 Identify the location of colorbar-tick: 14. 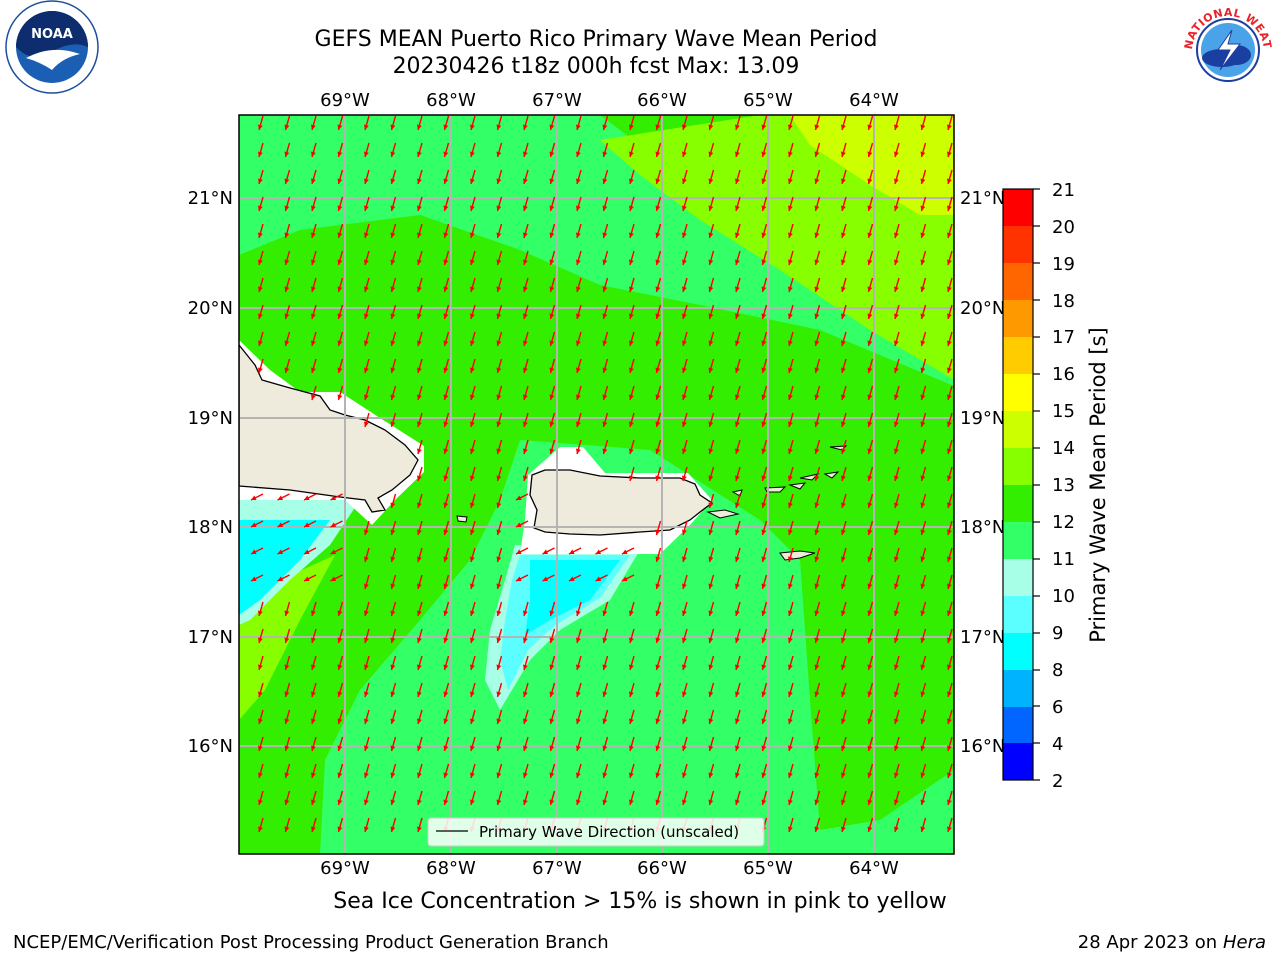
(1063, 448).